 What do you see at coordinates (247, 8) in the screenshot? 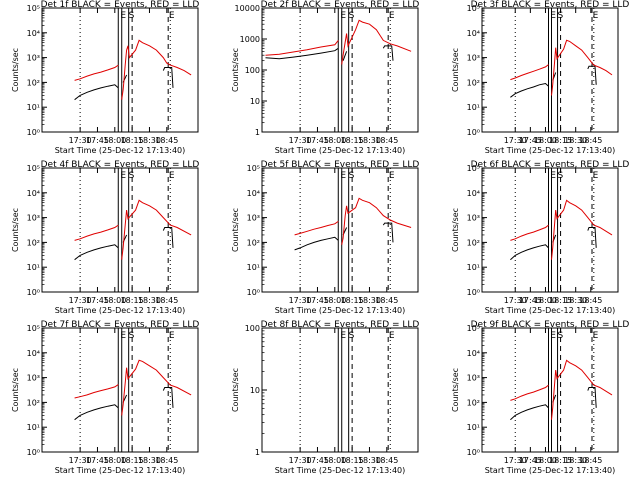
I see `y-tick-label: 10000` at bounding box center [247, 8].